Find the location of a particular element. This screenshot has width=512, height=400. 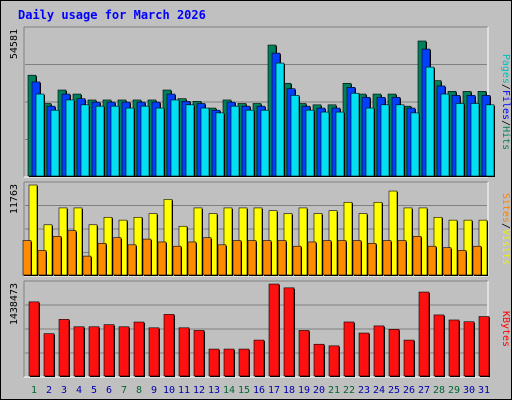

day-label-16: 16 is located at coordinates (259, 390).